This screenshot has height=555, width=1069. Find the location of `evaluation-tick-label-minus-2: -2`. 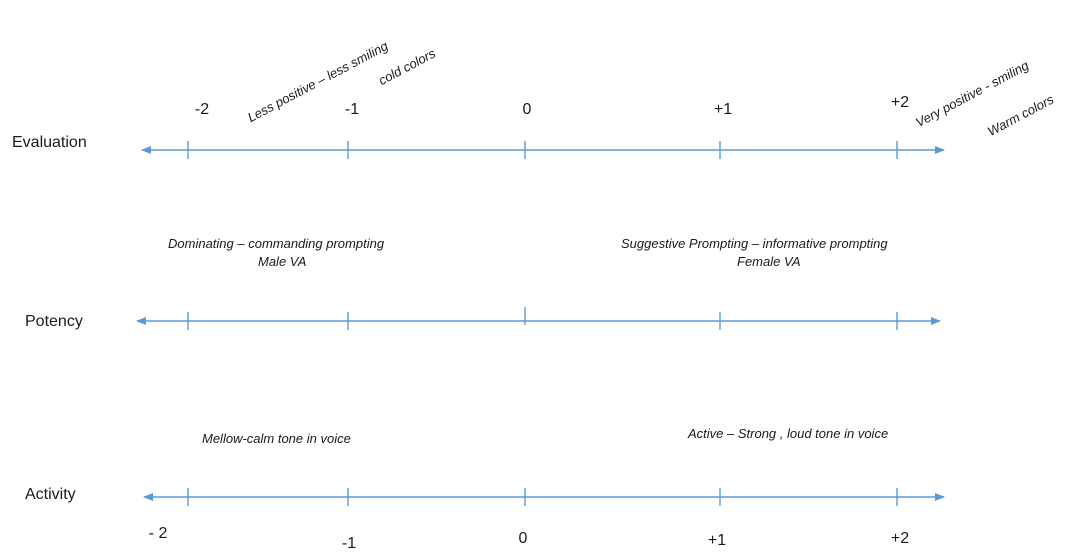

evaluation-tick-label-minus-2: -2 is located at coordinates (202, 109).